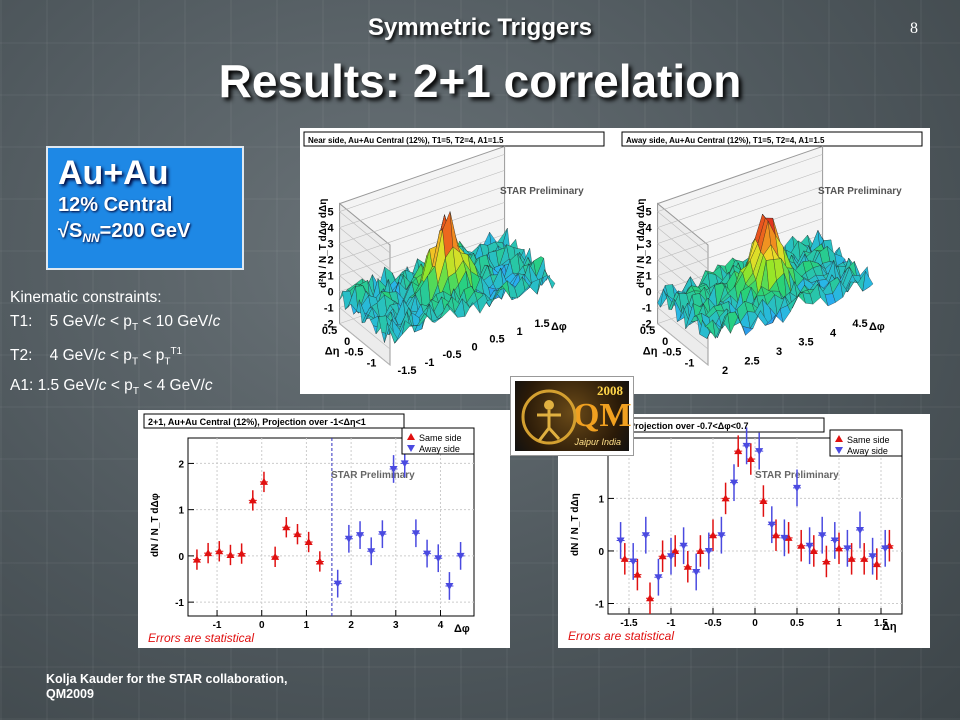 This screenshot has height=720, width=960. What do you see at coordinates (145, 208) in the screenshot?
I see `collision-info-box: Au+Au 12% Central √SNN=200 GeV` at bounding box center [145, 208].